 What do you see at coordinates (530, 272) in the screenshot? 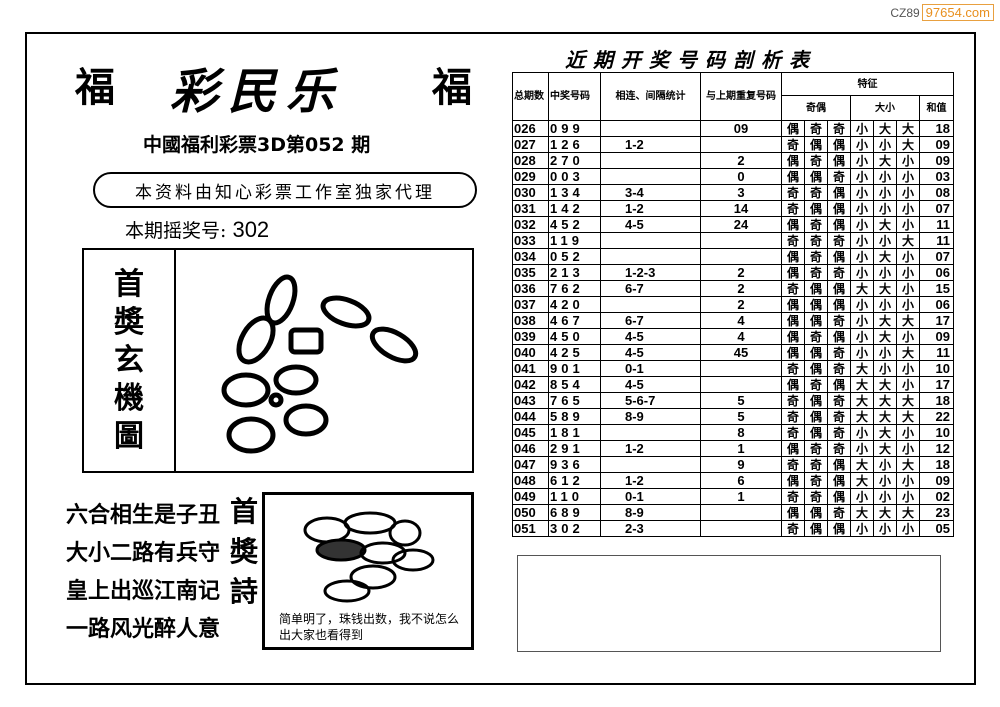
I see `period-cell: 035` at bounding box center [530, 272].